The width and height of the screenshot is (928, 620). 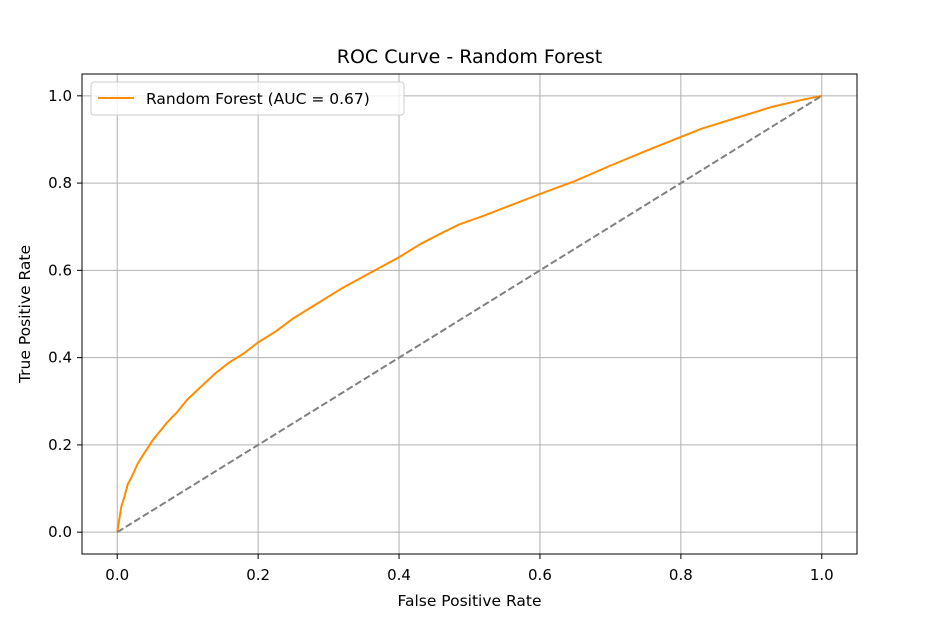 I want to click on chart-title: ROC Curve - Random Forest, so click(x=469, y=57).